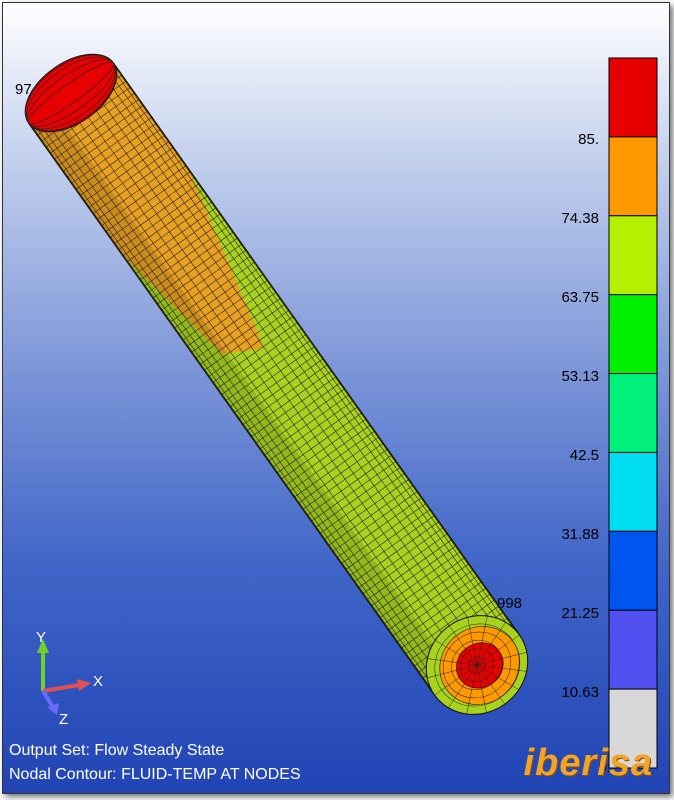  What do you see at coordinates (117, 750) in the screenshot?
I see `output-set-label: Output Set: Flow Steady State` at bounding box center [117, 750].